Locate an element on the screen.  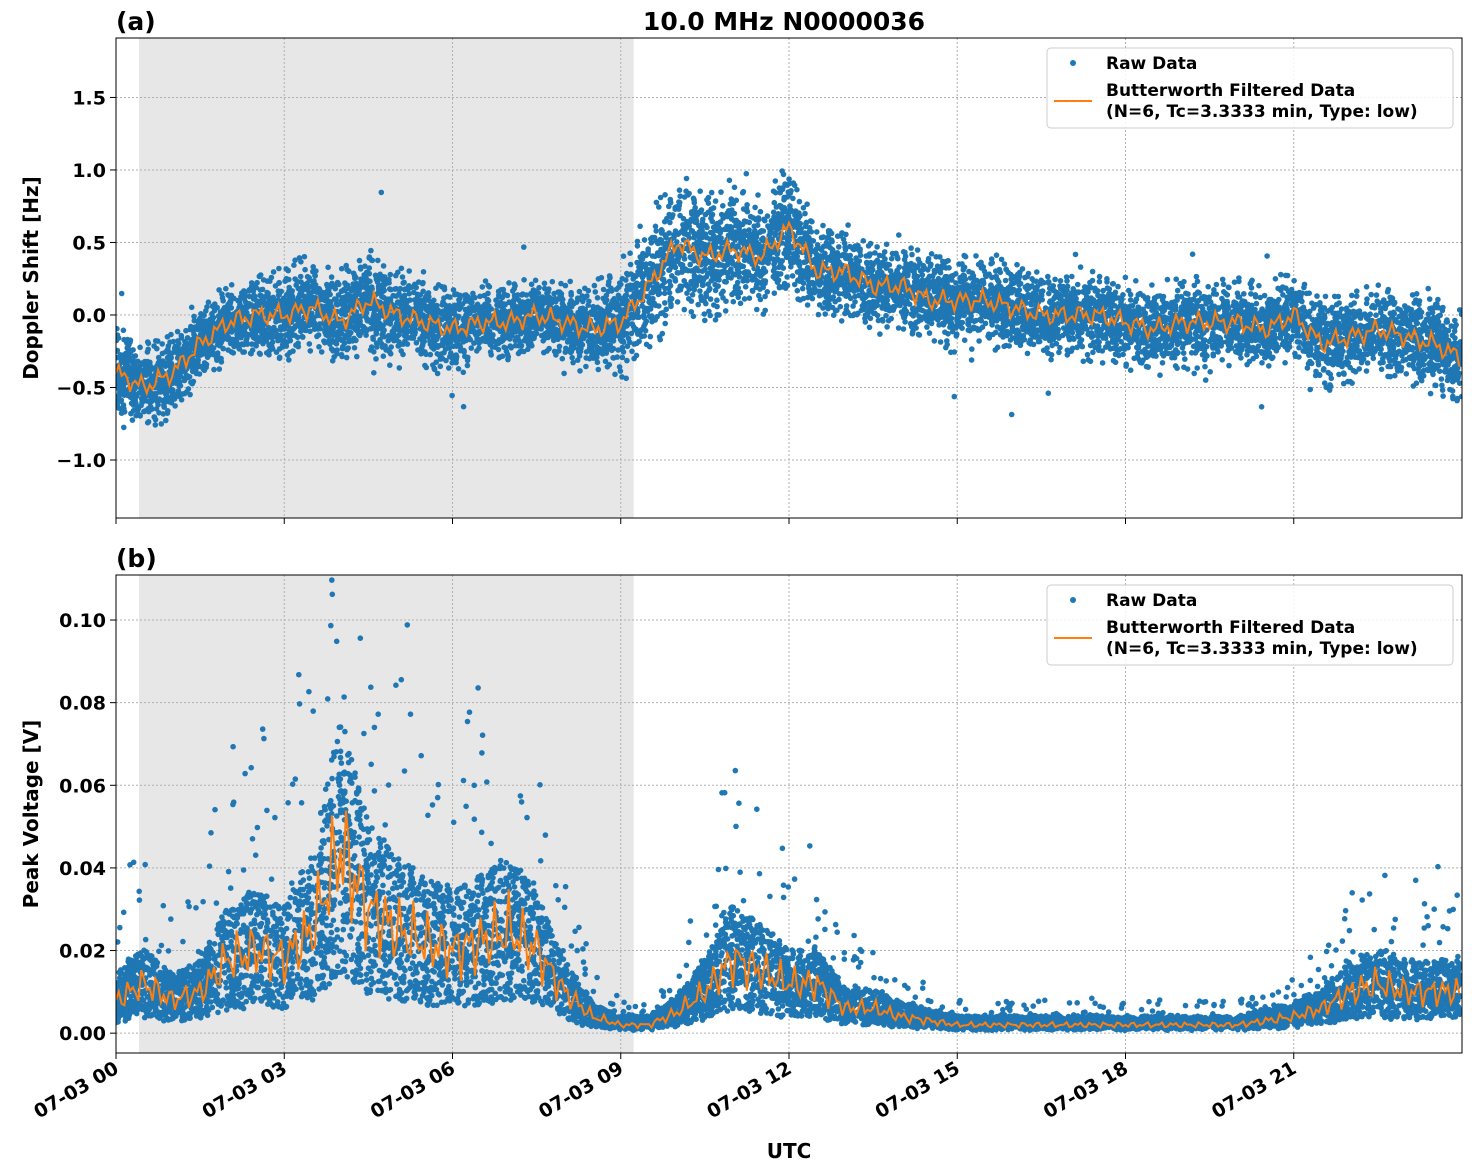
y-tick-label: 1.0 is located at coordinates (89, 171).